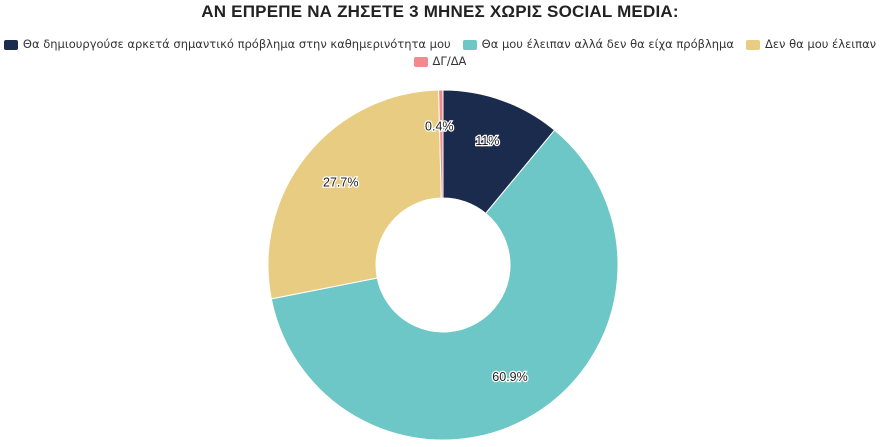 Image resolution: width=880 pixels, height=447 pixels. What do you see at coordinates (439, 126) in the screenshot?
I see `slice-label-no-answer: 0.4%` at bounding box center [439, 126].